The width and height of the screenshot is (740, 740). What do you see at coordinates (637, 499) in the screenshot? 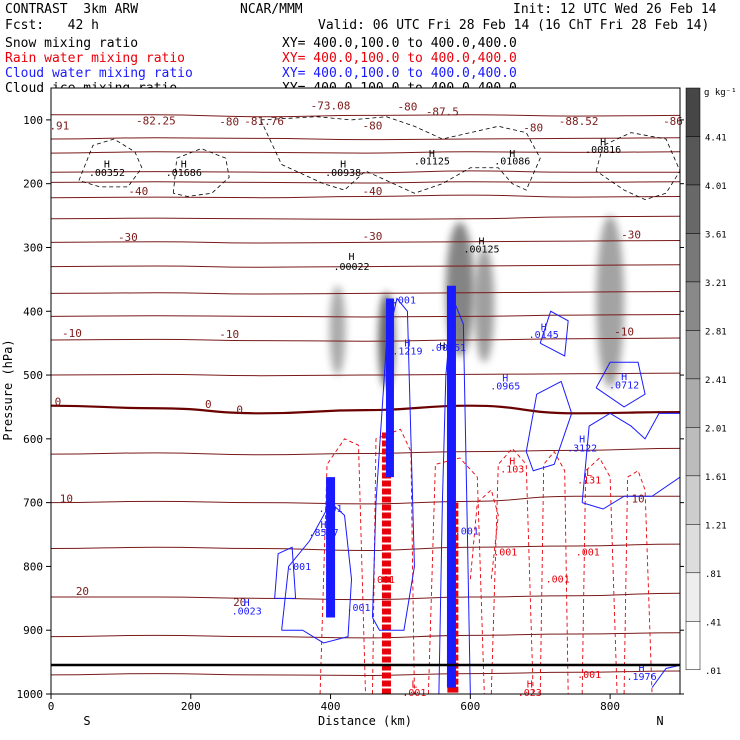
I see `isotherm-label-23: 10` at bounding box center [637, 499].